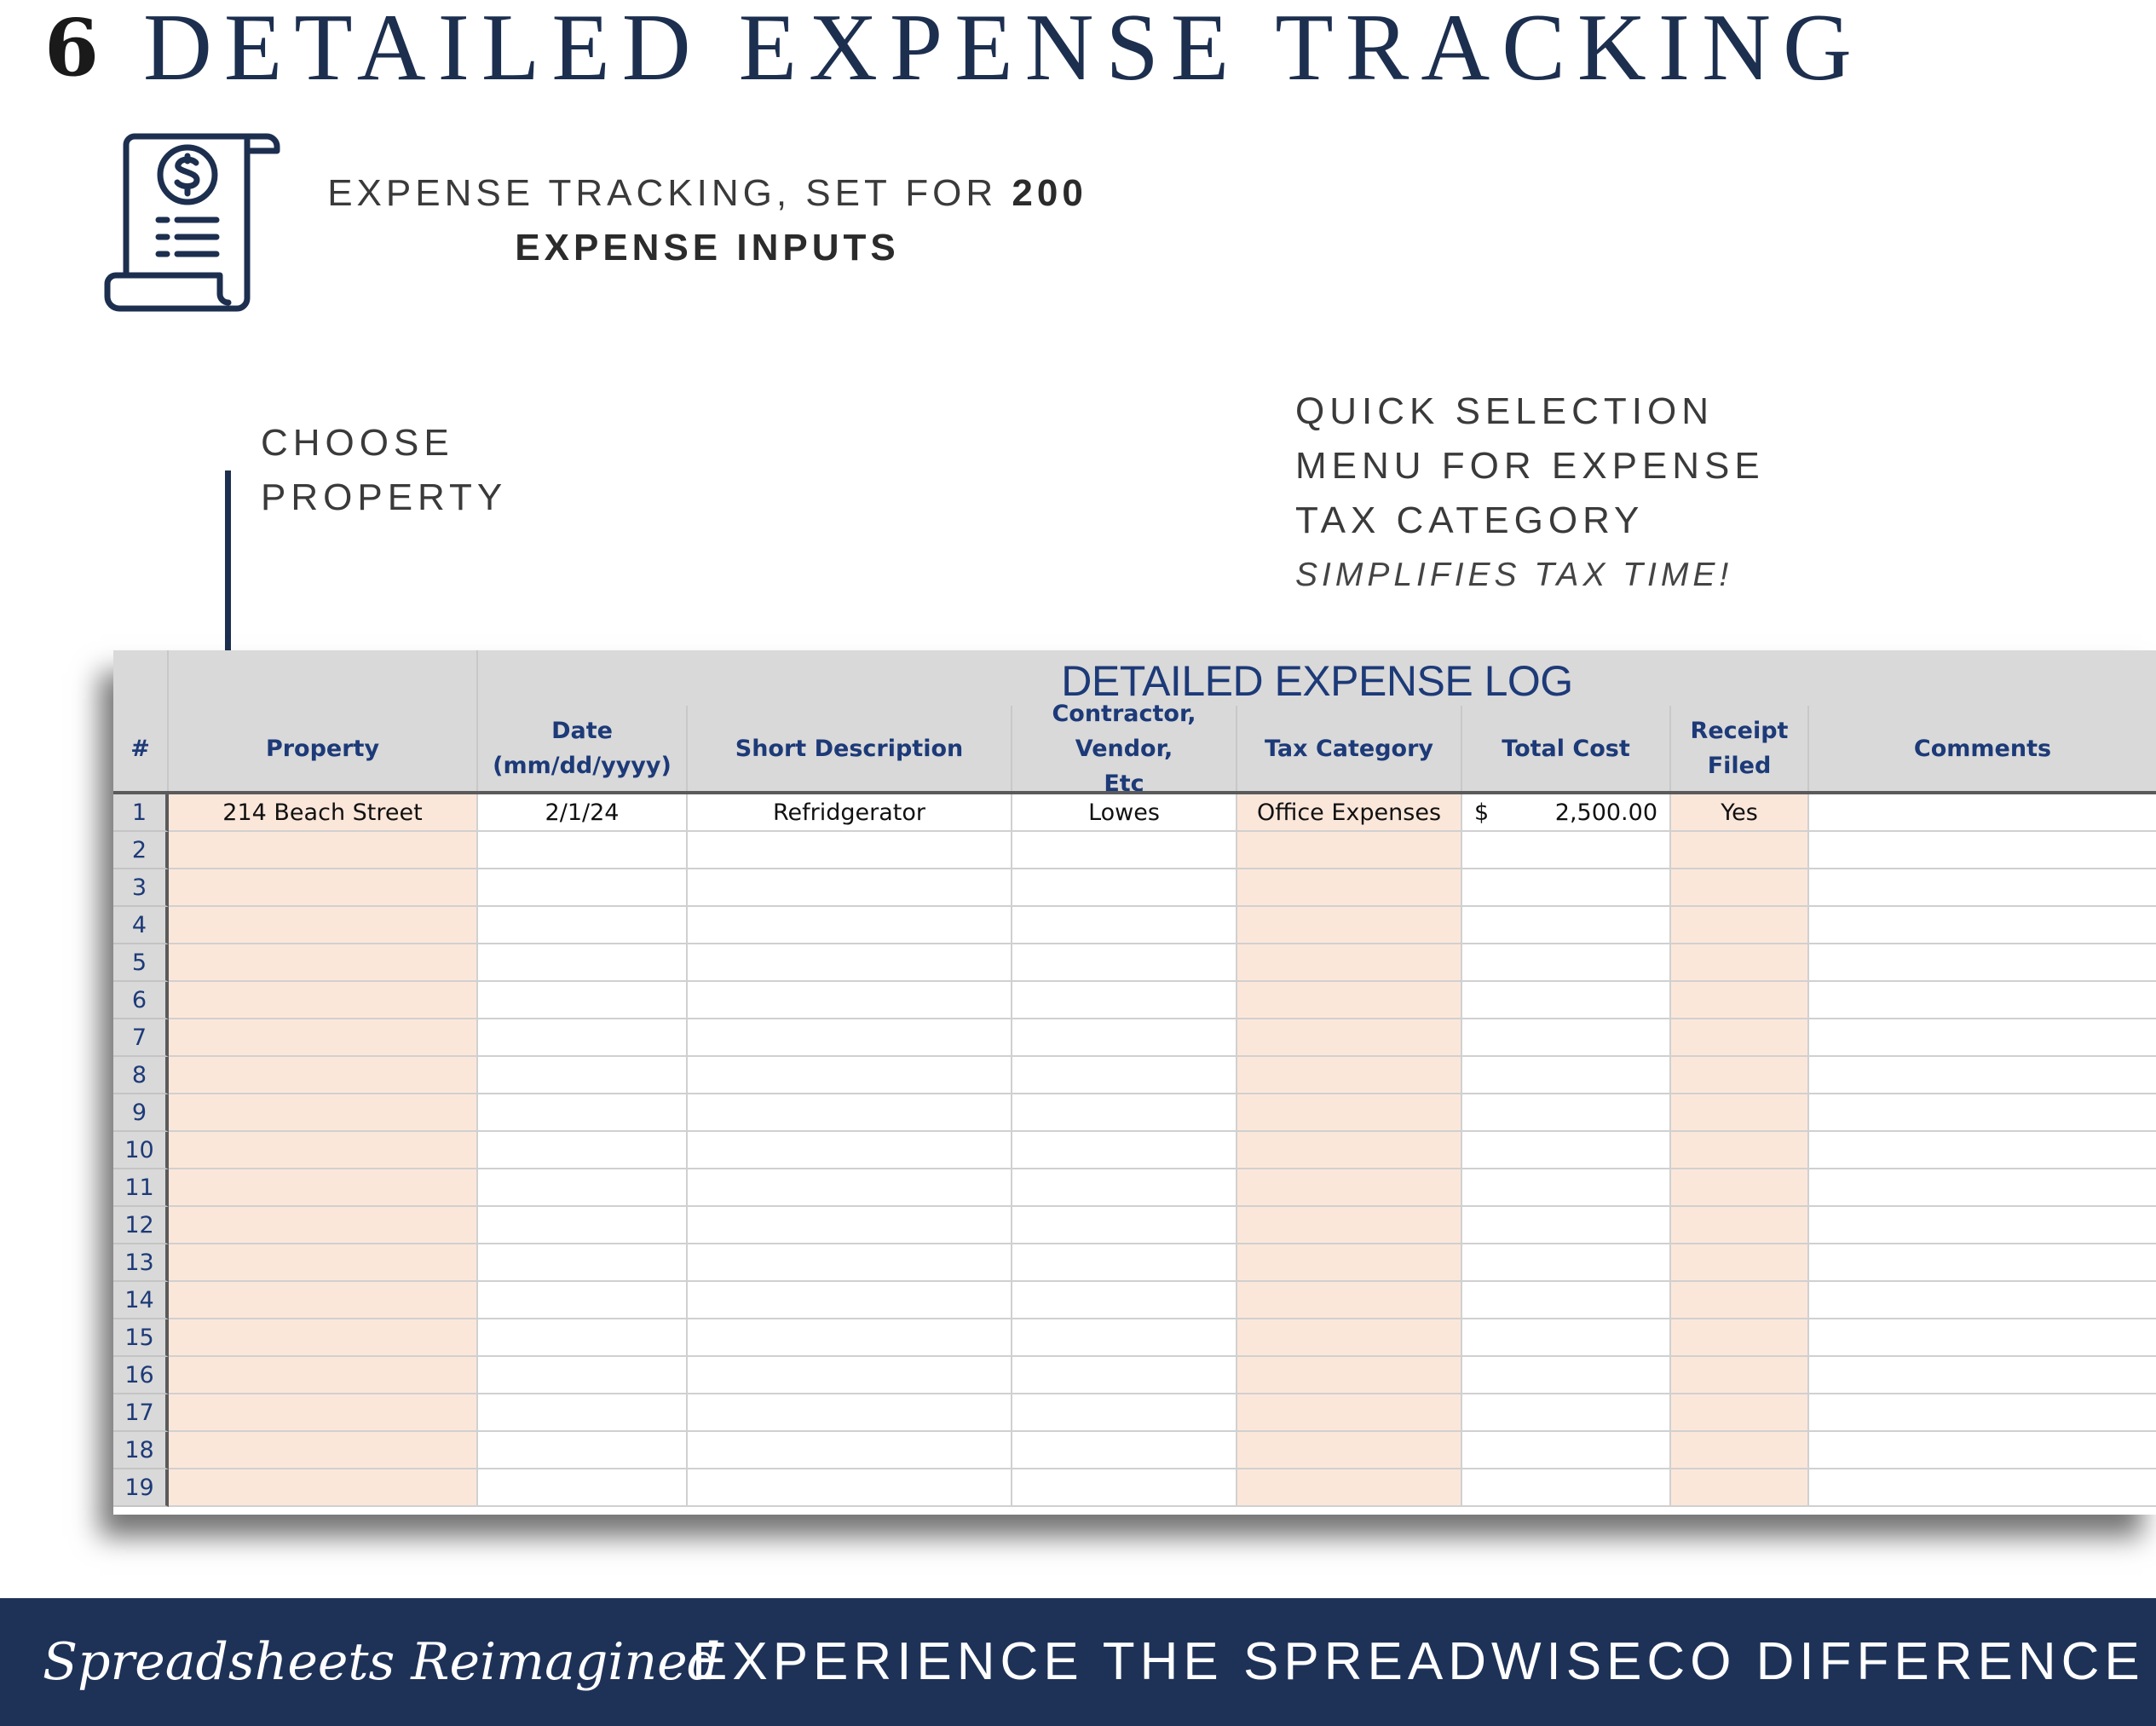 Image resolution: width=2156 pixels, height=1726 pixels. Describe the element at coordinates (583, 748) in the screenshot. I see `header-date: Date (mm/dd/yyyy)` at that location.